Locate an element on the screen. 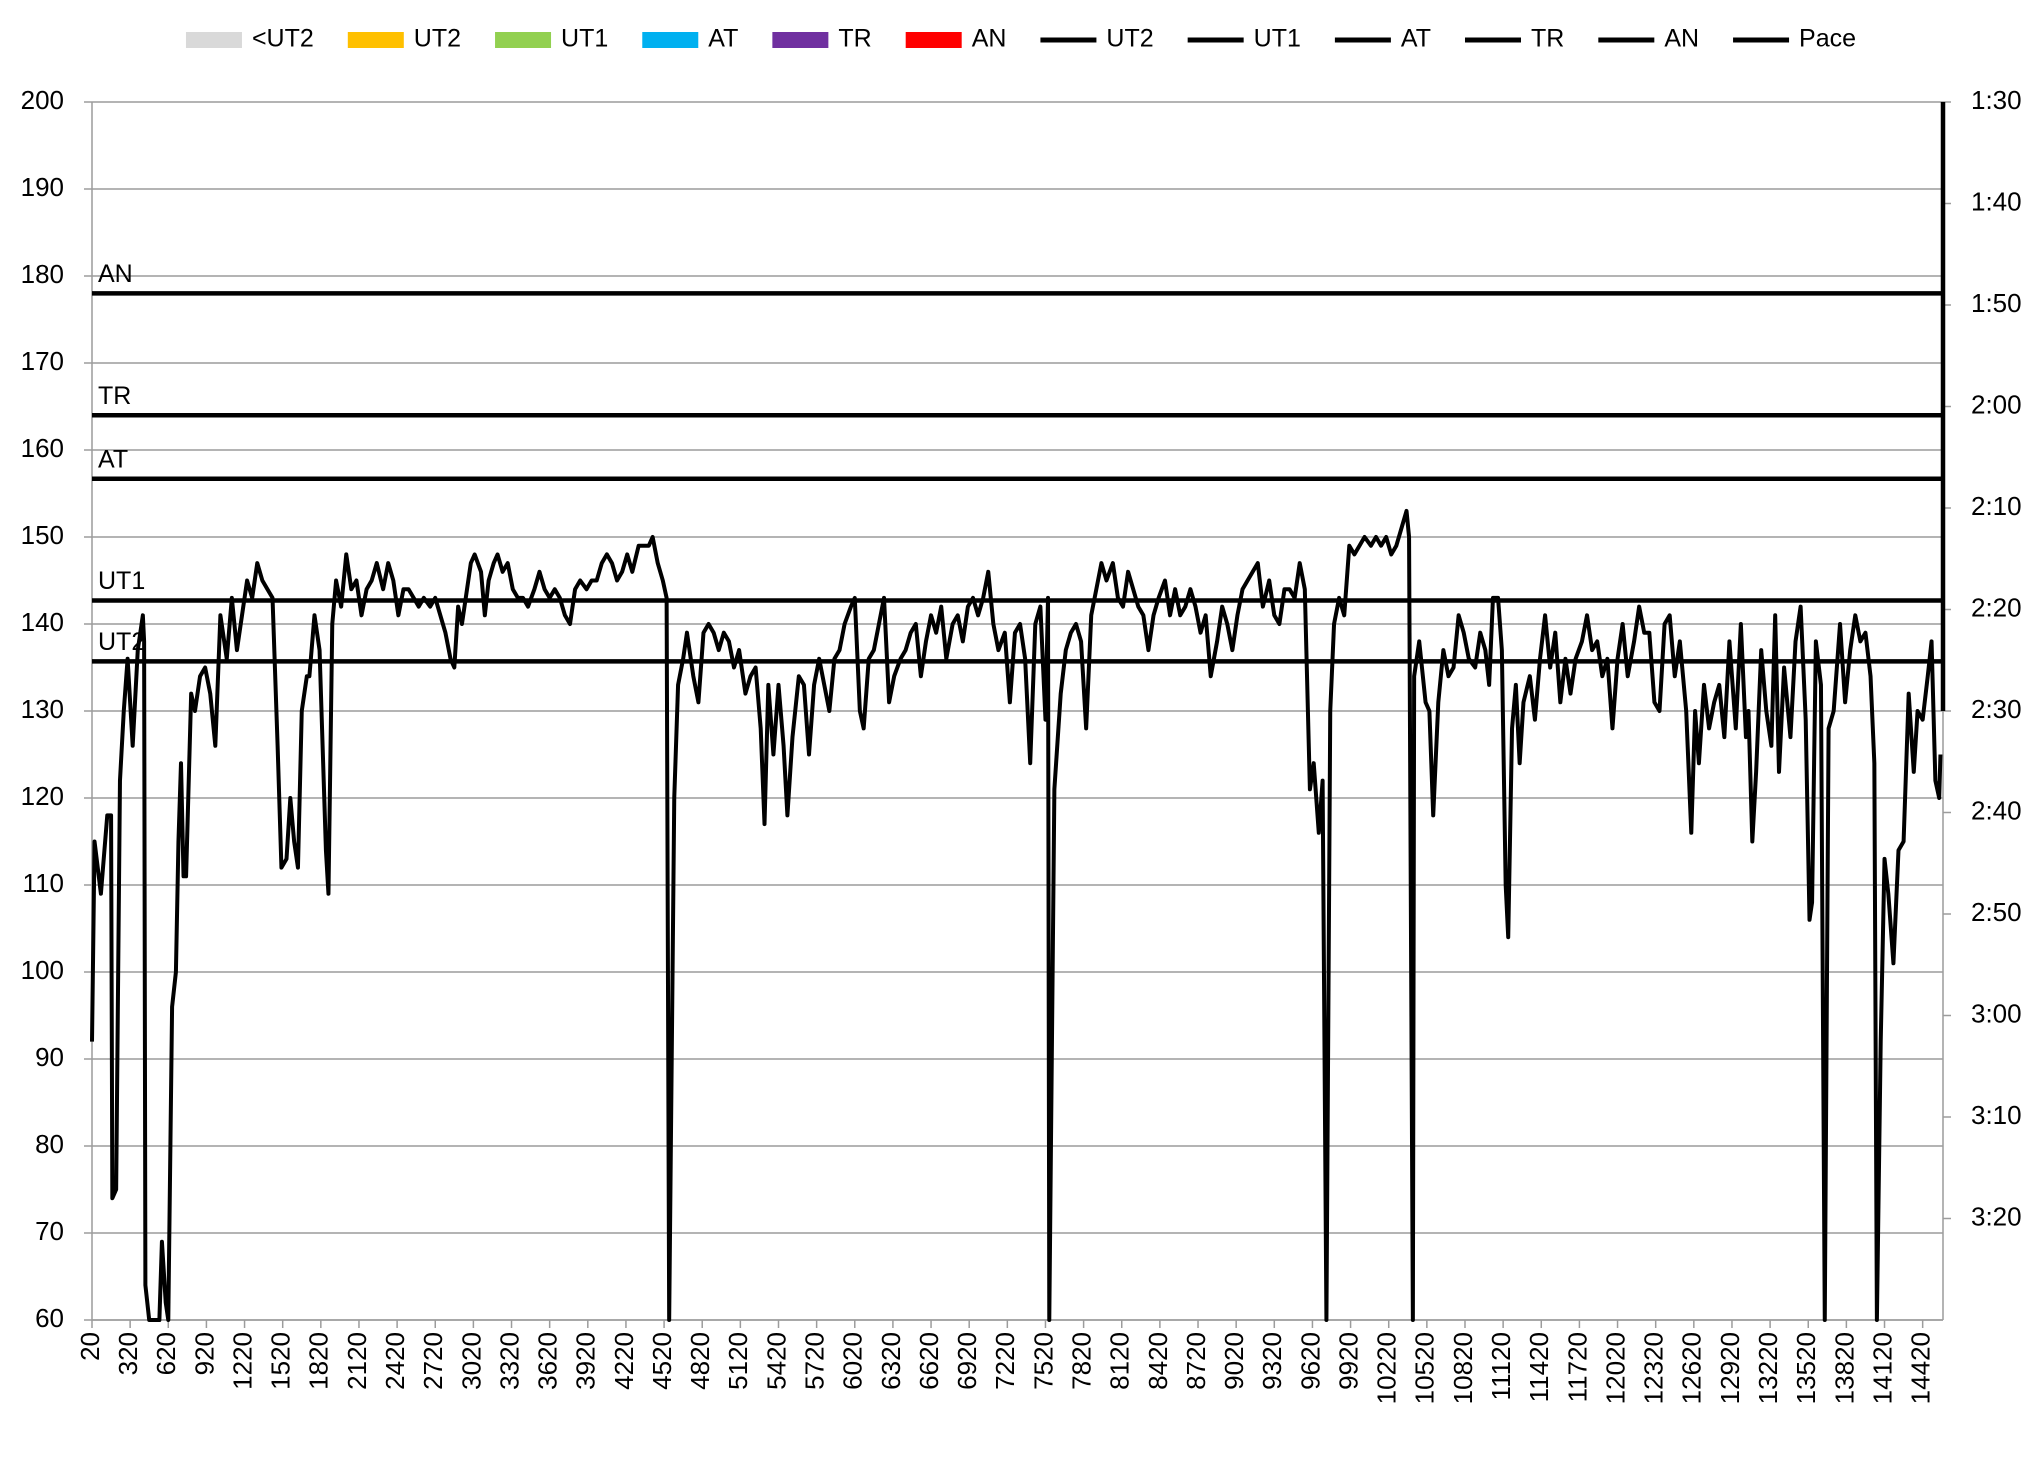  y2-tick-label: 1:30 is located at coordinates (1996, 100).